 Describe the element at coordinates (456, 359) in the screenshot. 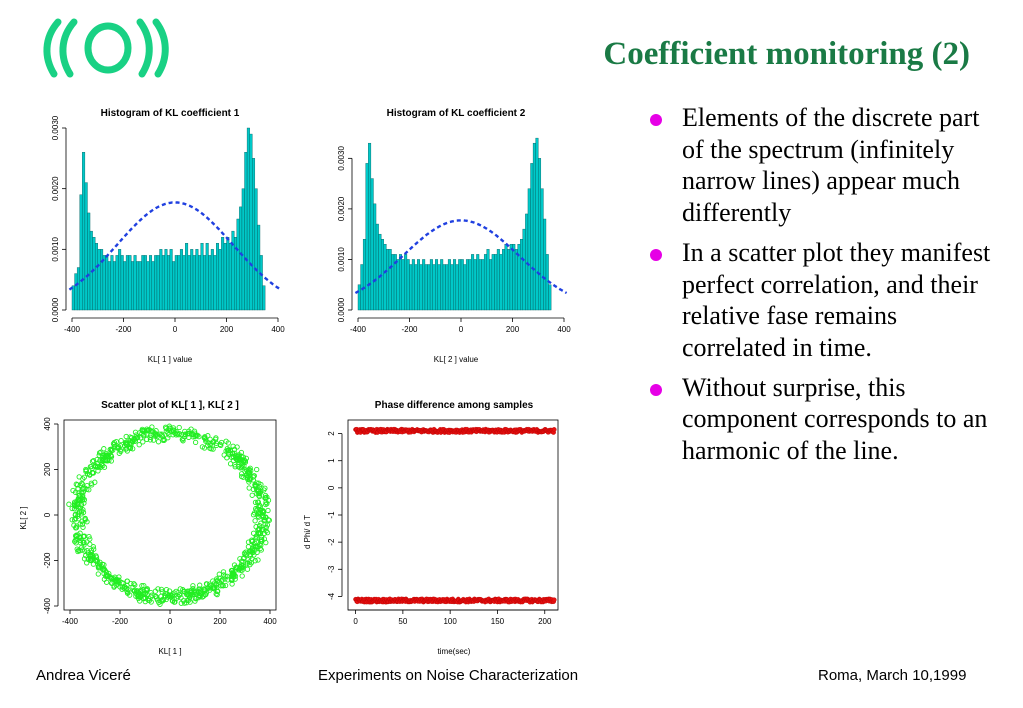

I see `x-axis-label: KL[ 2 ] value` at that location.